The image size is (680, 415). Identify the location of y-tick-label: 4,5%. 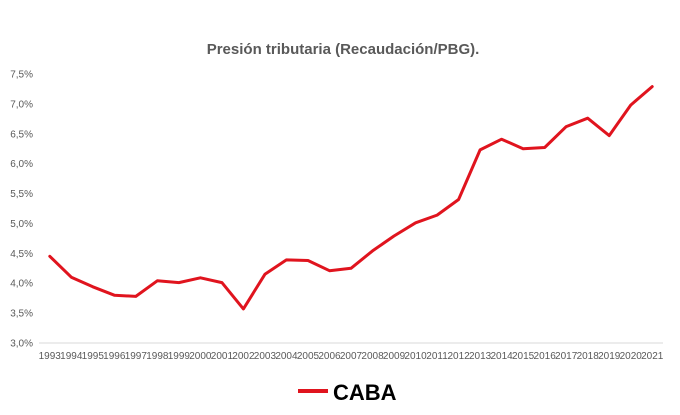
(21, 254).